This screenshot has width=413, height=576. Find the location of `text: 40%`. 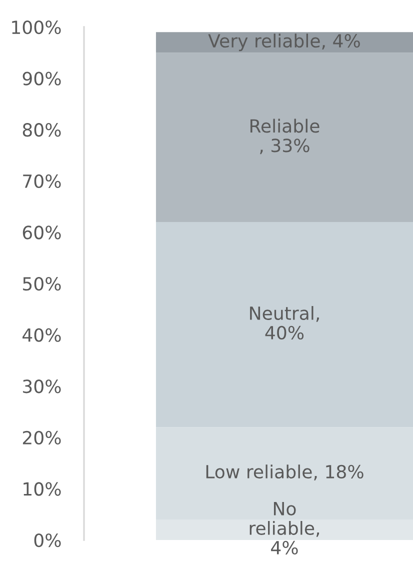

text: 40% is located at coordinates (284, 333).